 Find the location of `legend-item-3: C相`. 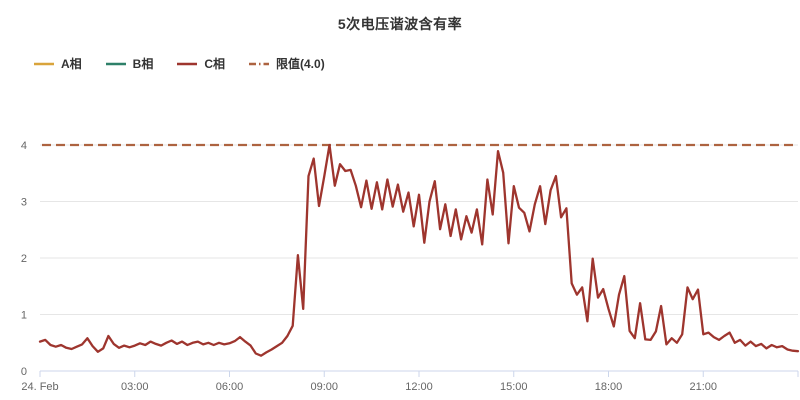

legend-item-3: C相 is located at coordinates (200, 63).